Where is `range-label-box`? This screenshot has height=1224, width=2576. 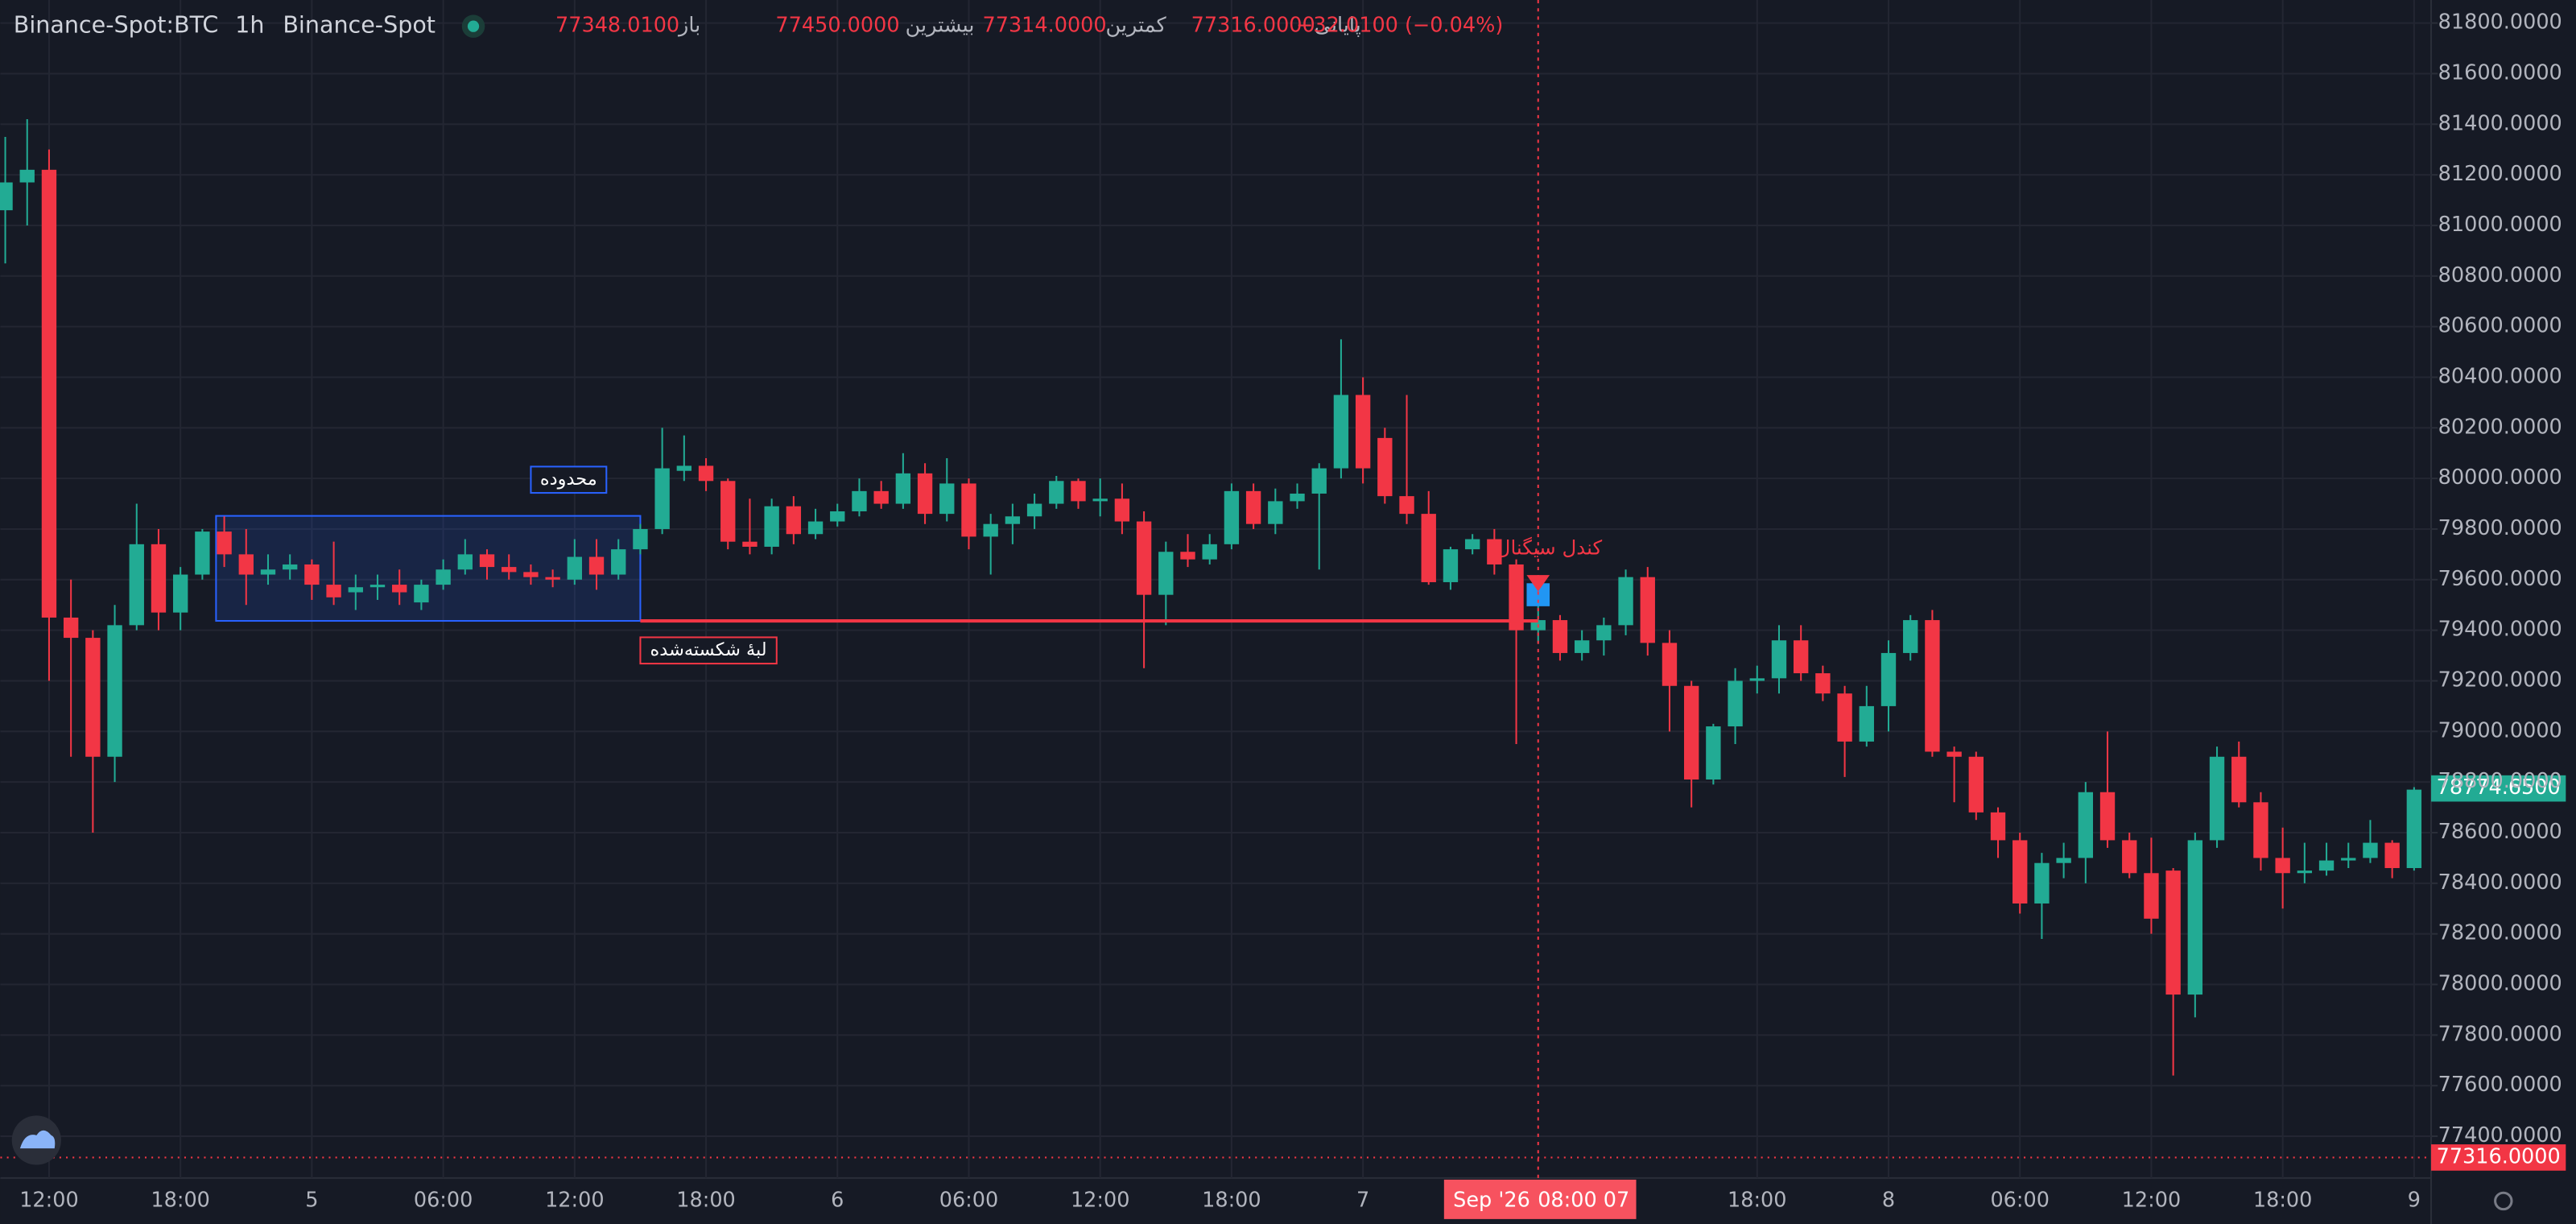
range-label-box is located at coordinates (569, 479).